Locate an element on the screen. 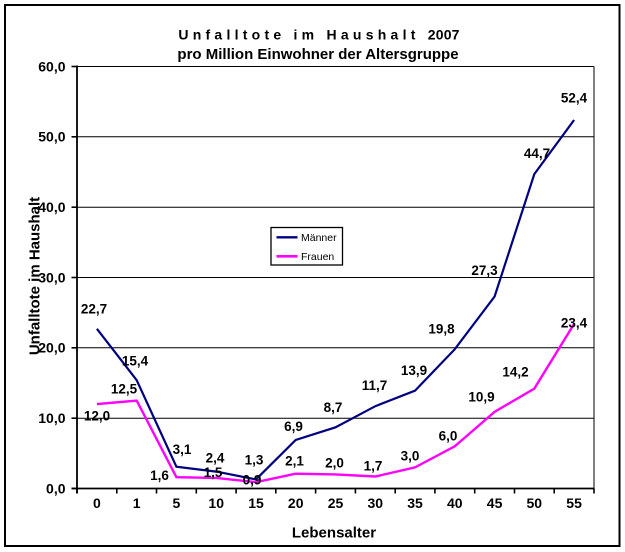 The height and width of the screenshot is (552, 625). svg-text: 60,0 is located at coordinates (51, 66).